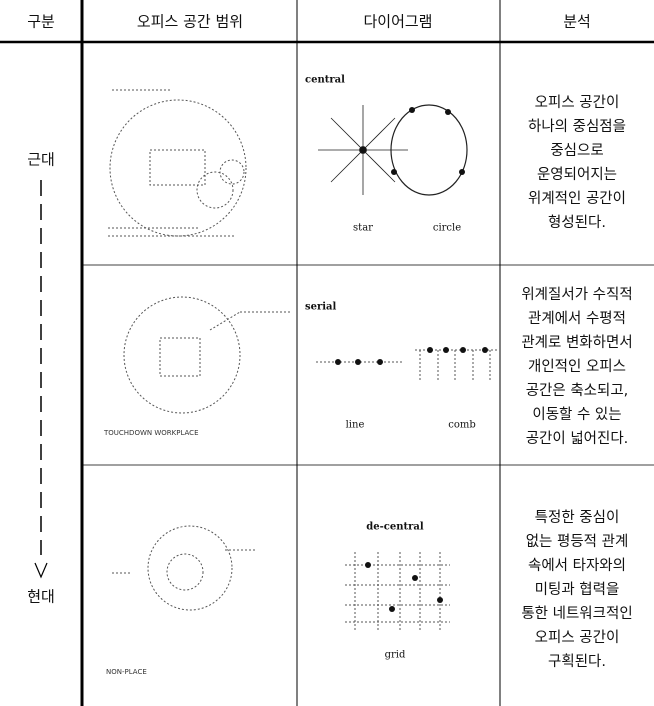 This screenshot has height=706, width=654. I want to click on line-diagram, so click(359, 362).